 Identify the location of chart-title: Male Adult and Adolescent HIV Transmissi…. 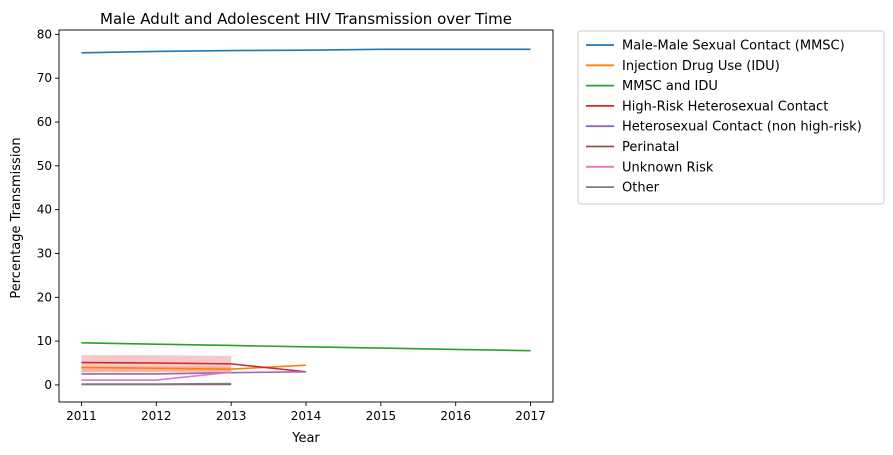
(306, 19).